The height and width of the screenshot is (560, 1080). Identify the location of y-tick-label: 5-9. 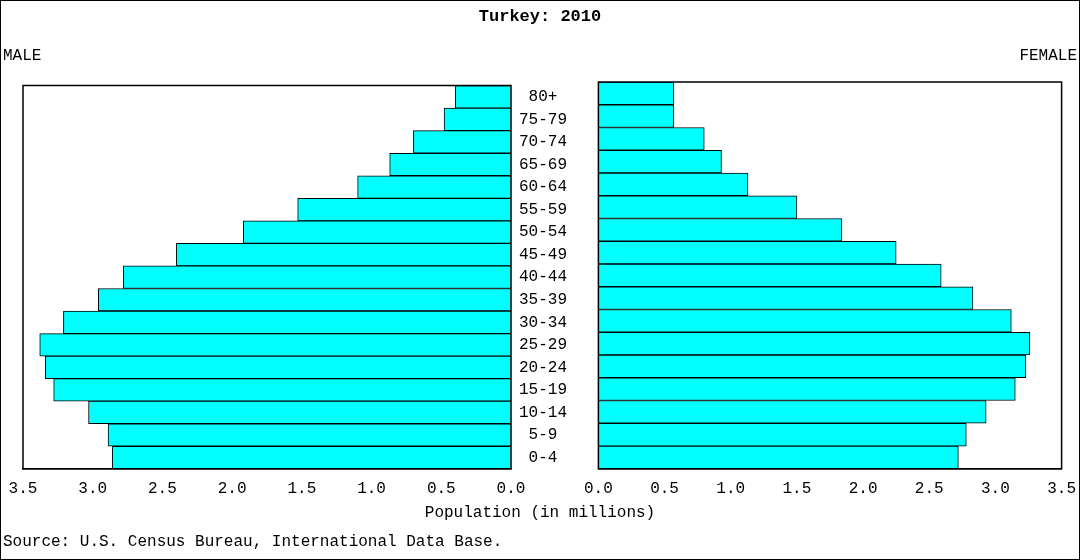
(543, 435).